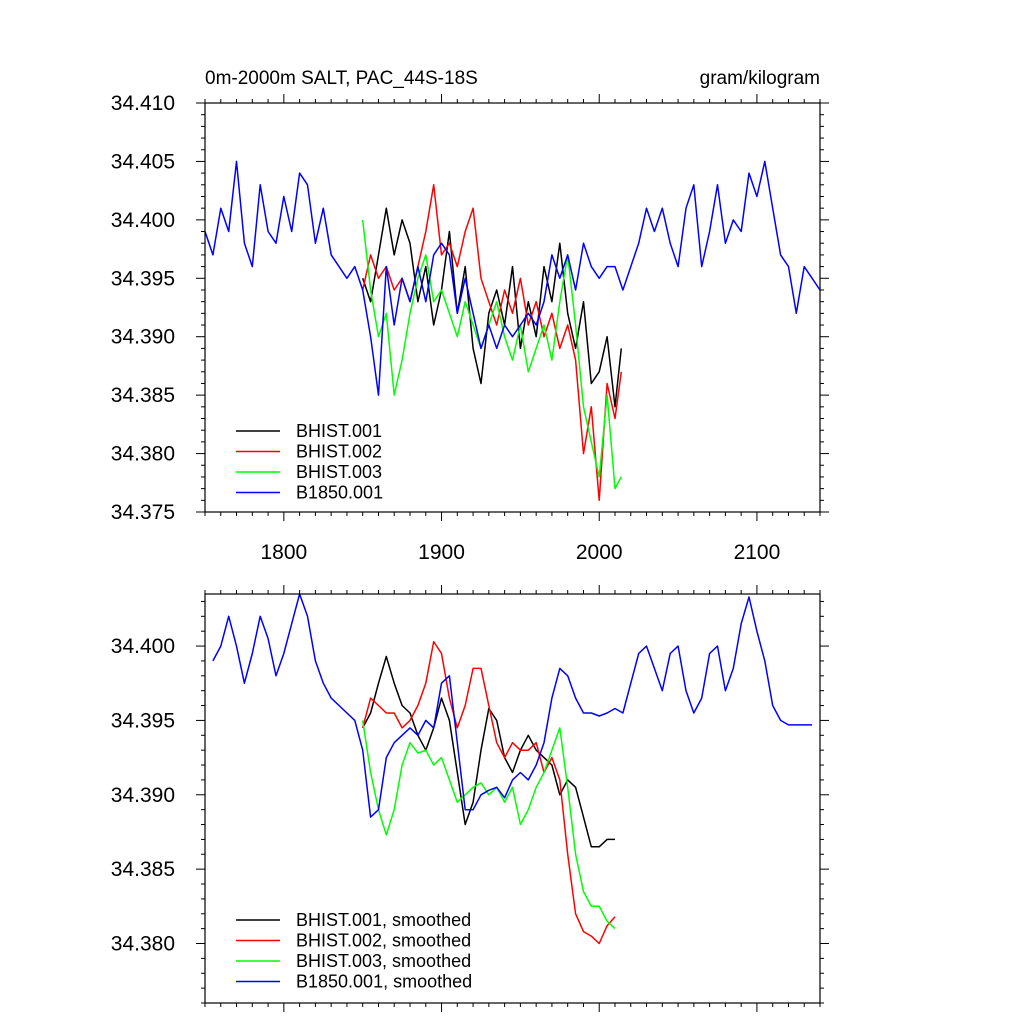 Image resolution: width=1024 pixels, height=1024 pixels. I want to click on legend-label: BHIST.001, so click(339, 431).